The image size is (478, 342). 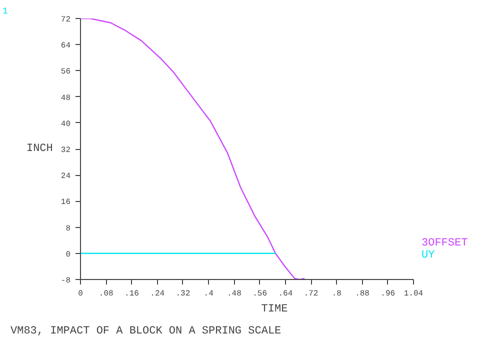 I want to click on x-tick-label: .72, so click(x=311, y=294).